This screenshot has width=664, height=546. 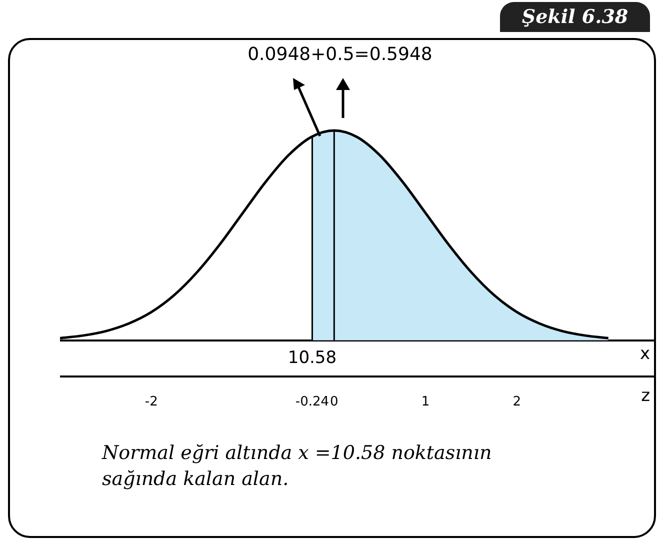 What do you see at coordinates (312, 402) in the screenshot?
I see `x-tick-label: -0.24` at bounding box center [312, 402].